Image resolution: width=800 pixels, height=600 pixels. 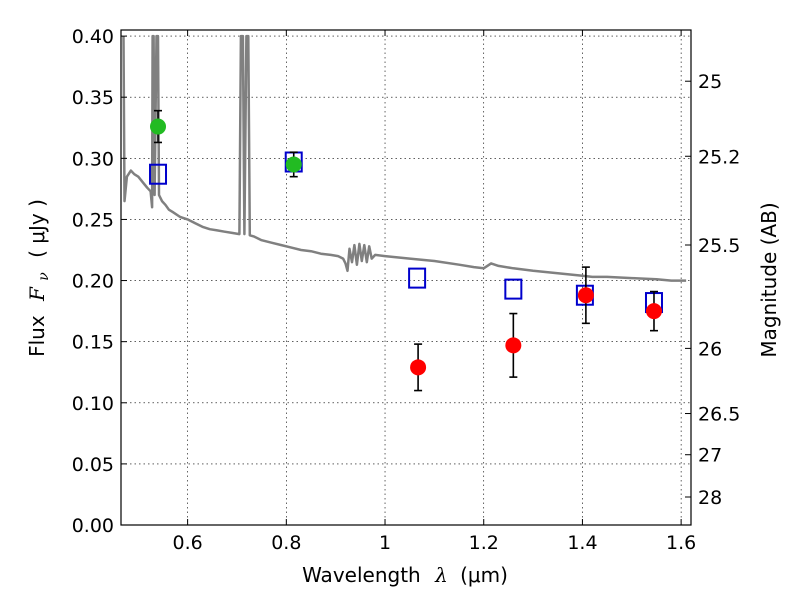 What do you see at coordinates (93, 343) in the screenshot?
I see `y-tick-label: 0.15` at bounding box center [93, 343].